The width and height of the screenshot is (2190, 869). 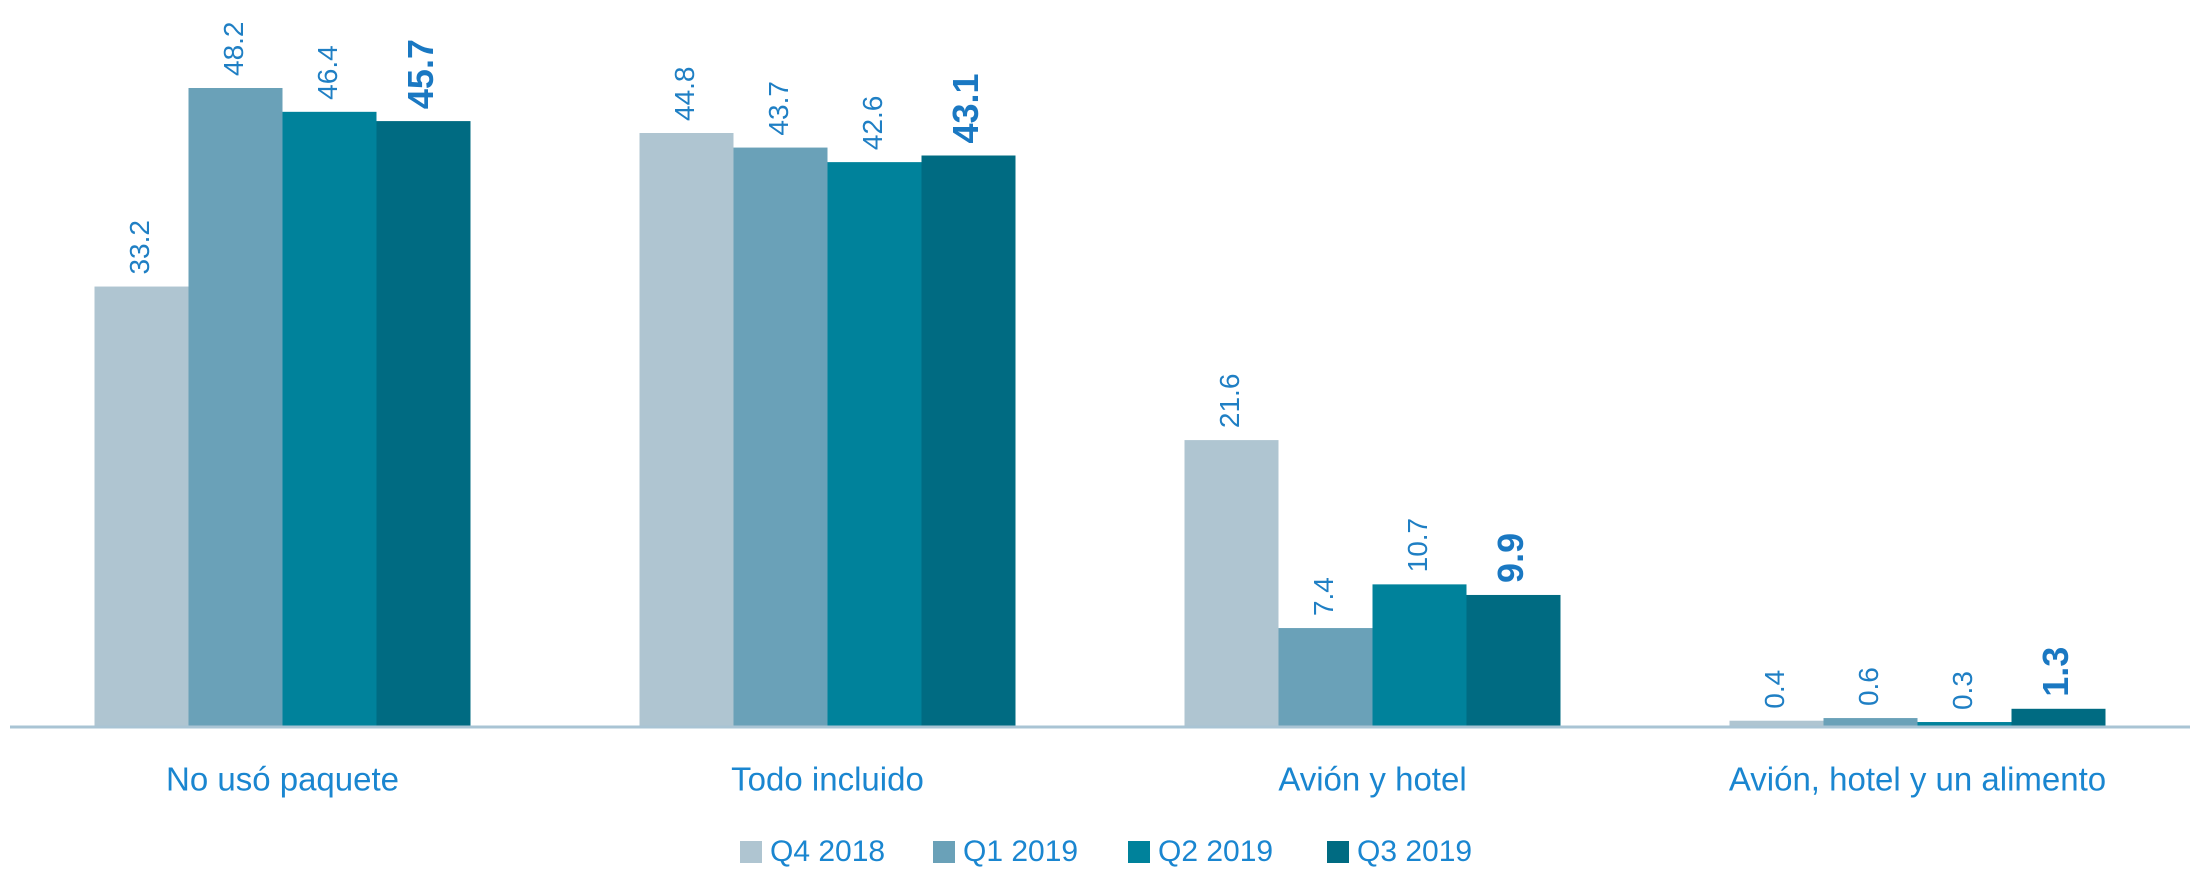 I want to click on value-label: 0.6, so click(x=1868, y=686).